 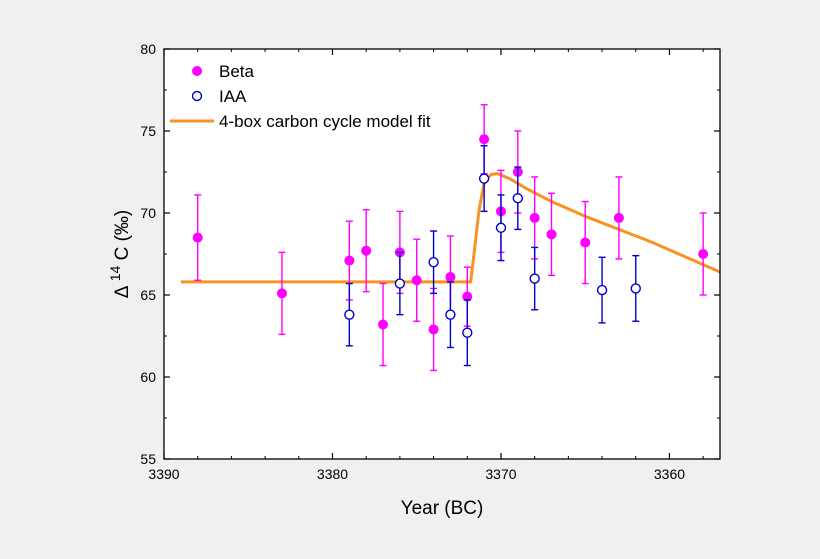 What do you see at coordinates (148, 377) in the screenshot?
I see `y-tick-label: 60` at bounding box center [148, 377].